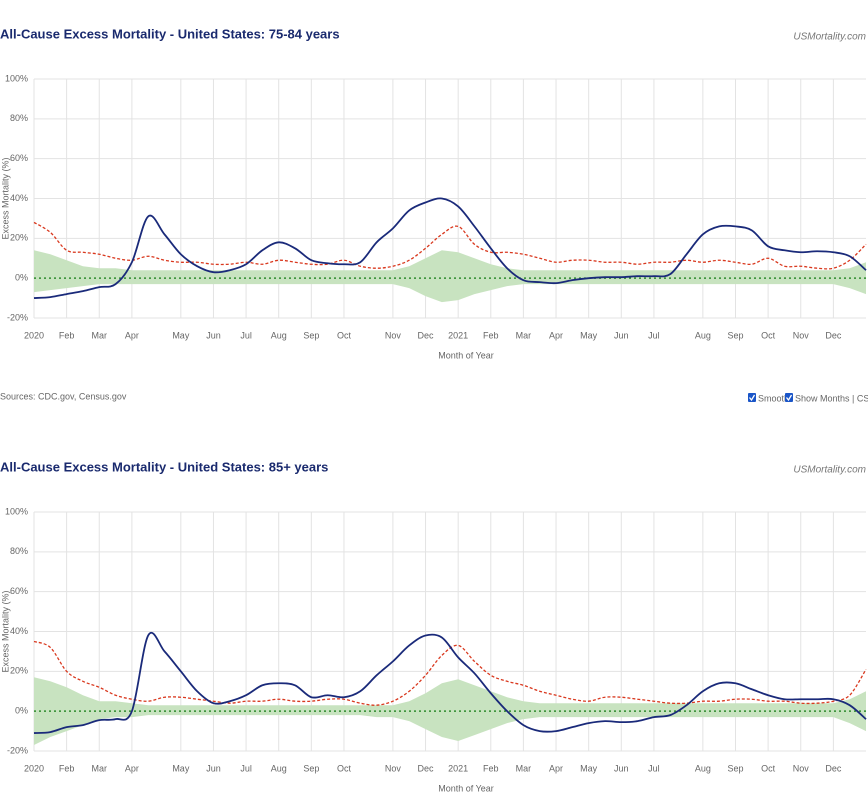 Image resolution: width=868 pixels, height=800 pixels. I want to click on control: Show Months | CSV | ▲, so click(826, 398).